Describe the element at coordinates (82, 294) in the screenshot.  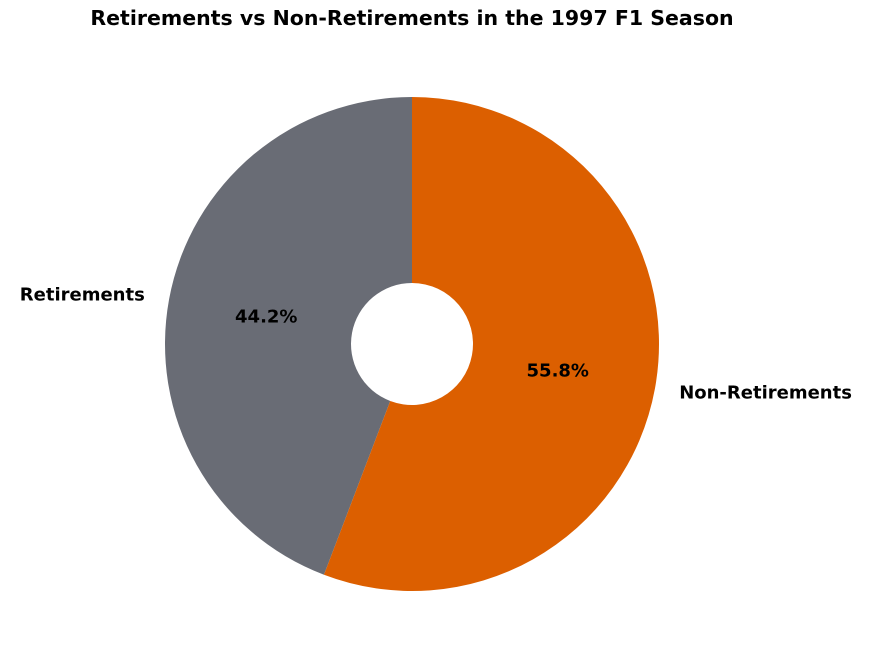
I see `category-label-retirements: Retirements` at that location.